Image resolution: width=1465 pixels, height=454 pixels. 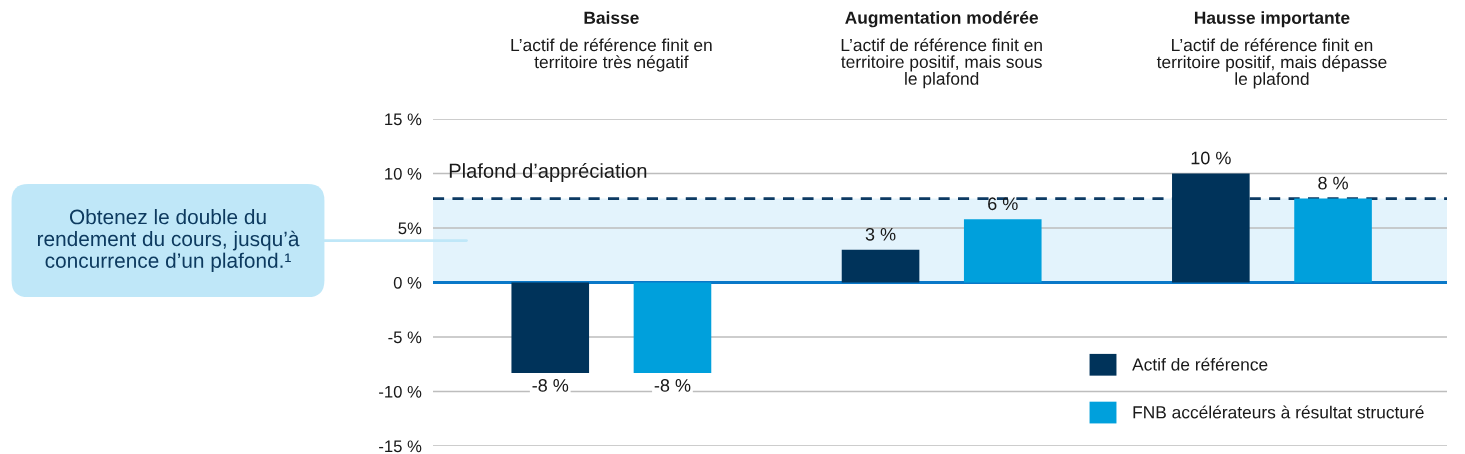 I want to click on y-tick-label: -10 %, so click(x=400, y=391).